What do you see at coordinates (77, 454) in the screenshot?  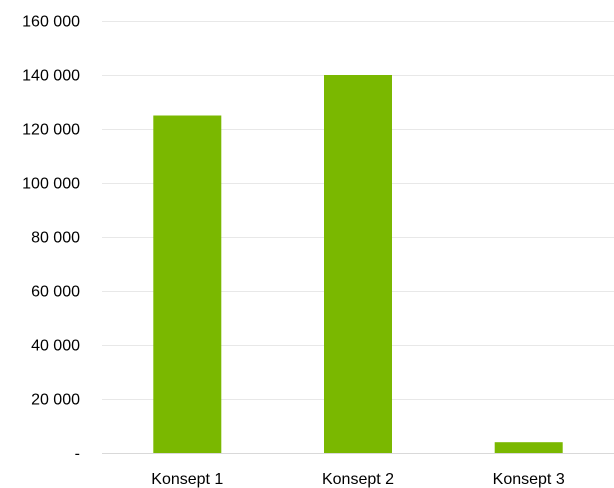 I see `y-tick-label: -` at bounding box center [77, 454].